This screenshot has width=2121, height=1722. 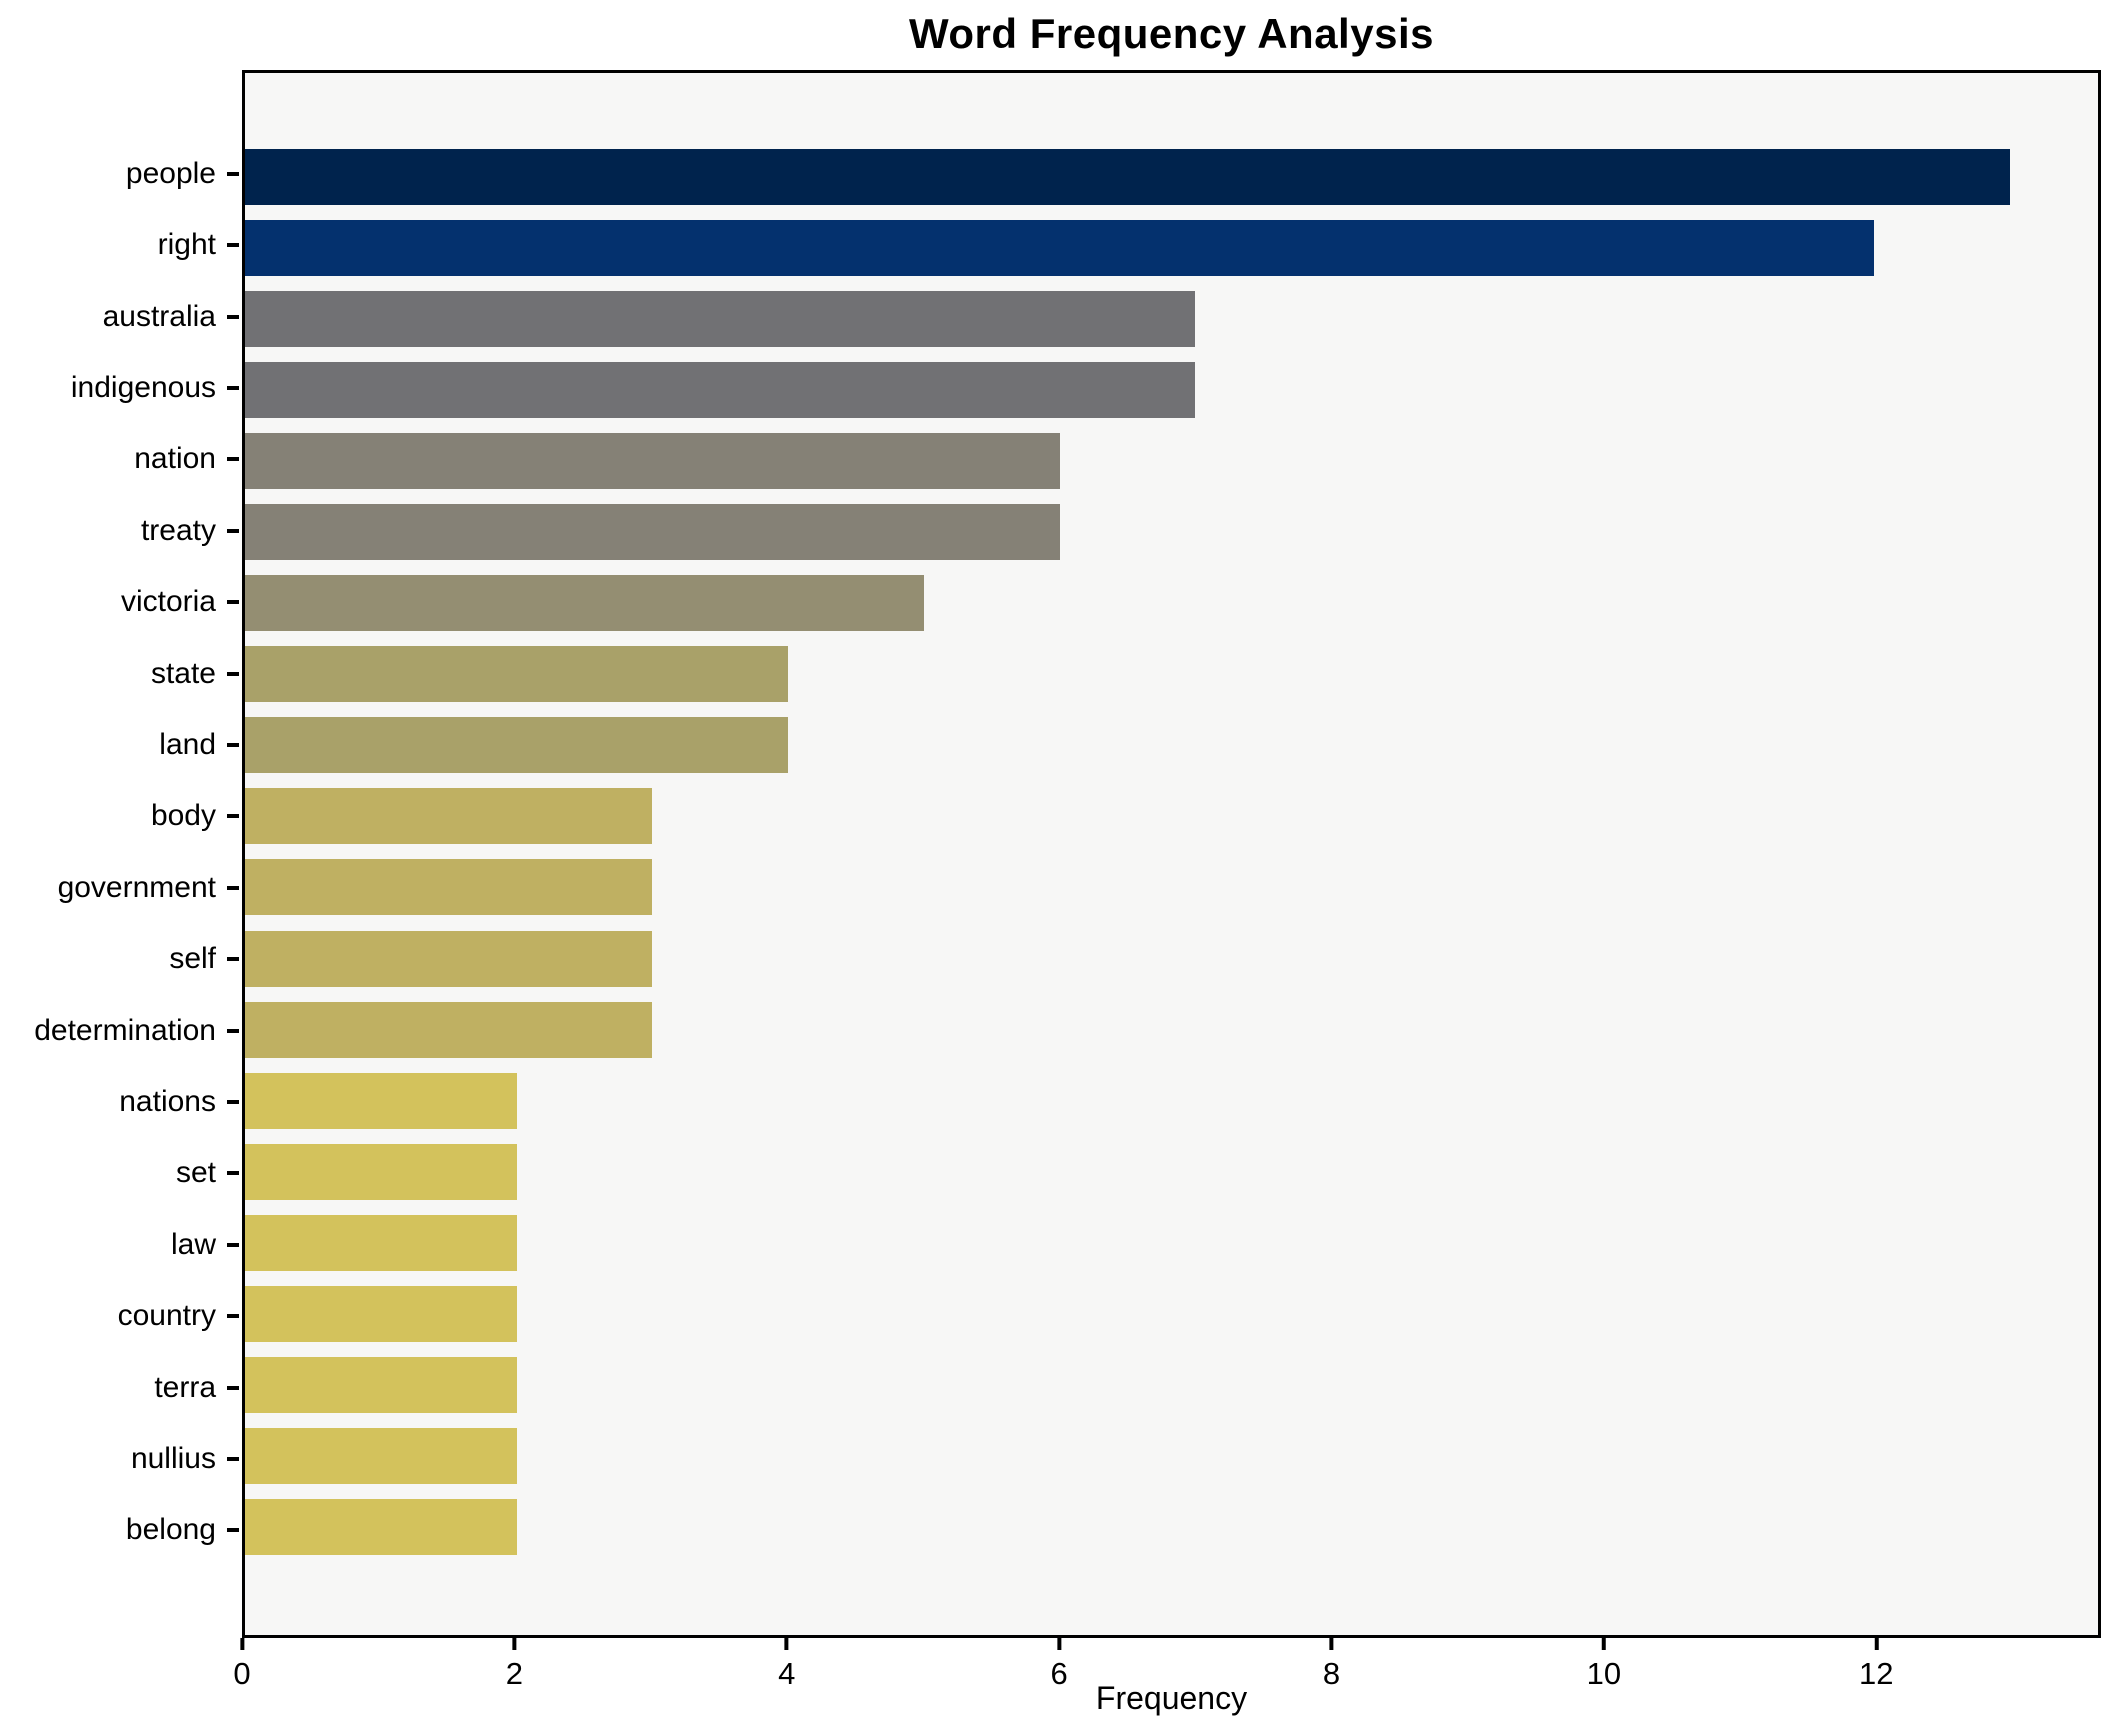 I want to click on y-tick-row: set, so click(x=121, y=1173).